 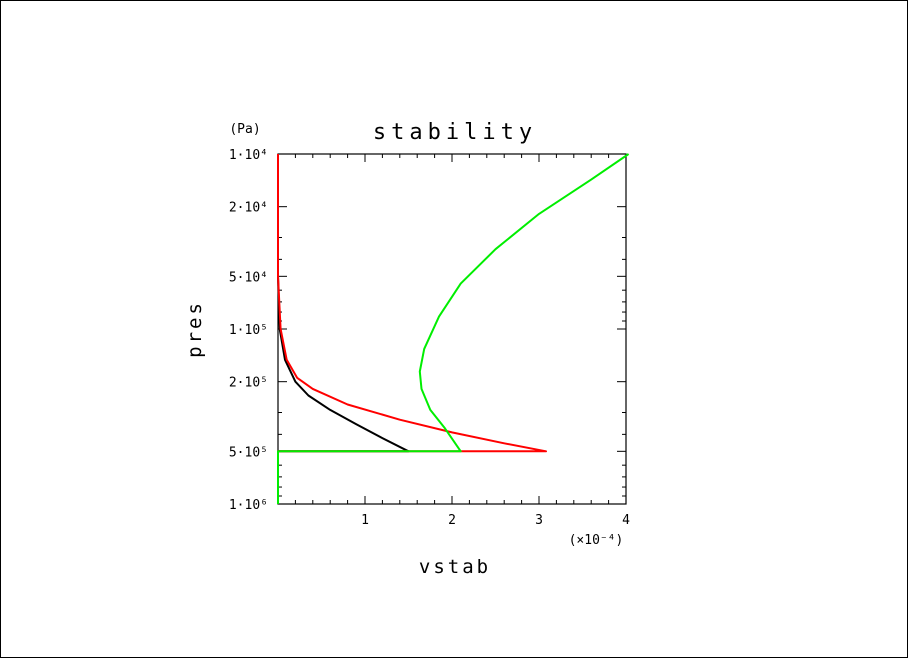 I want to click on y-tick-label: 5·10⁴, so click(x=248, y=277).